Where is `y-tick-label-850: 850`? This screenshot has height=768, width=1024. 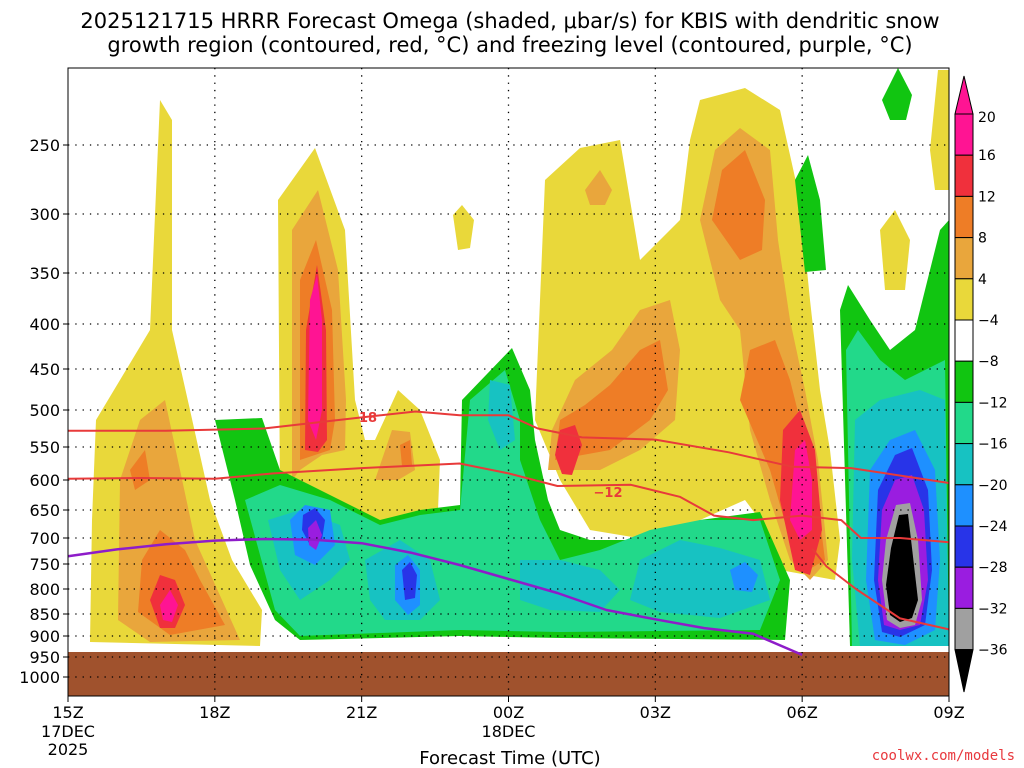 y-tick-label-850: 850 is located at coordinates (44, 614).